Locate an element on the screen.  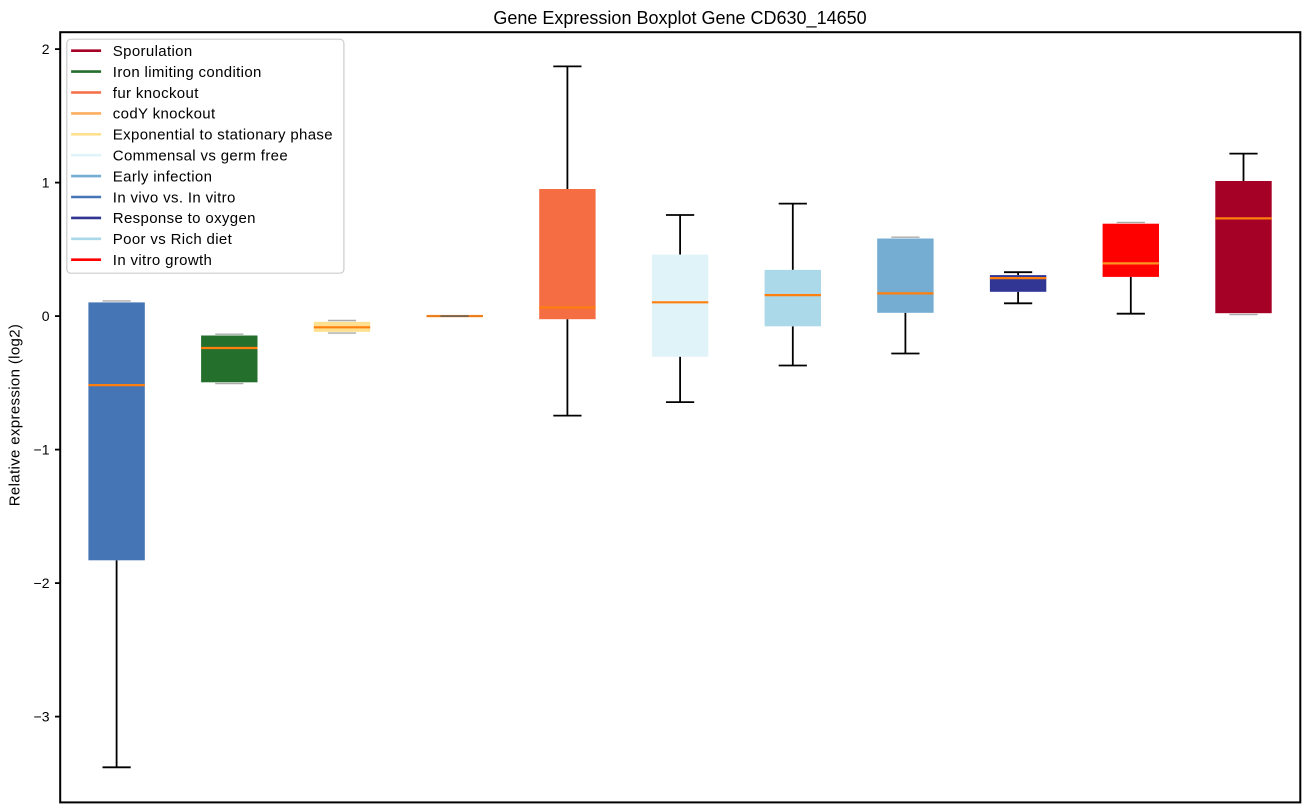
svg-text: 2 is located at coordinates (46, 49).